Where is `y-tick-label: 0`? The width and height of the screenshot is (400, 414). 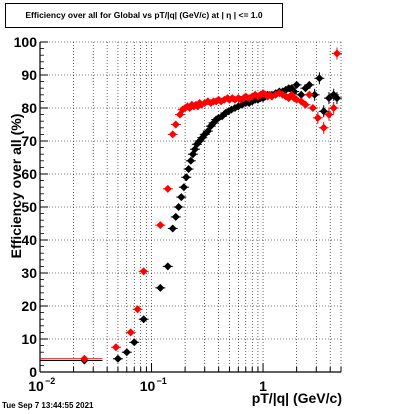 y-tick-label: 0 is located at coordinates (33, 372).